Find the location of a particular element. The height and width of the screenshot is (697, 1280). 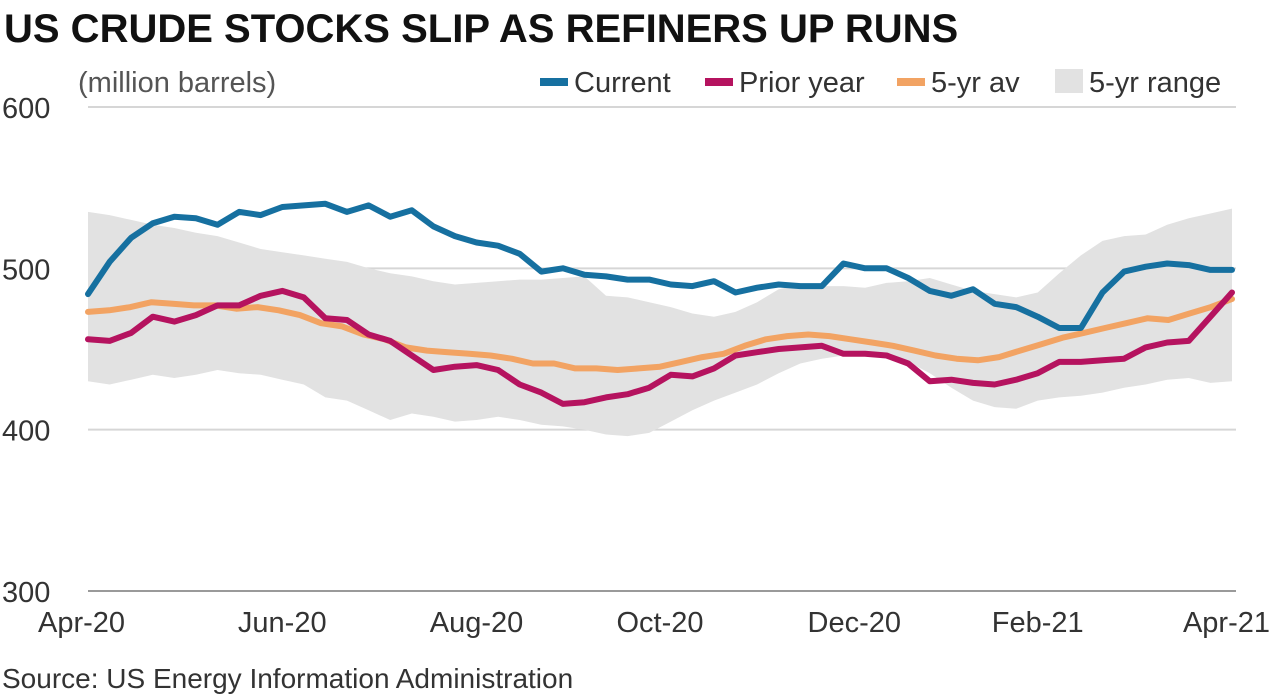

y-axis-unit: (million barrels) is located at coordinates (177, 83).